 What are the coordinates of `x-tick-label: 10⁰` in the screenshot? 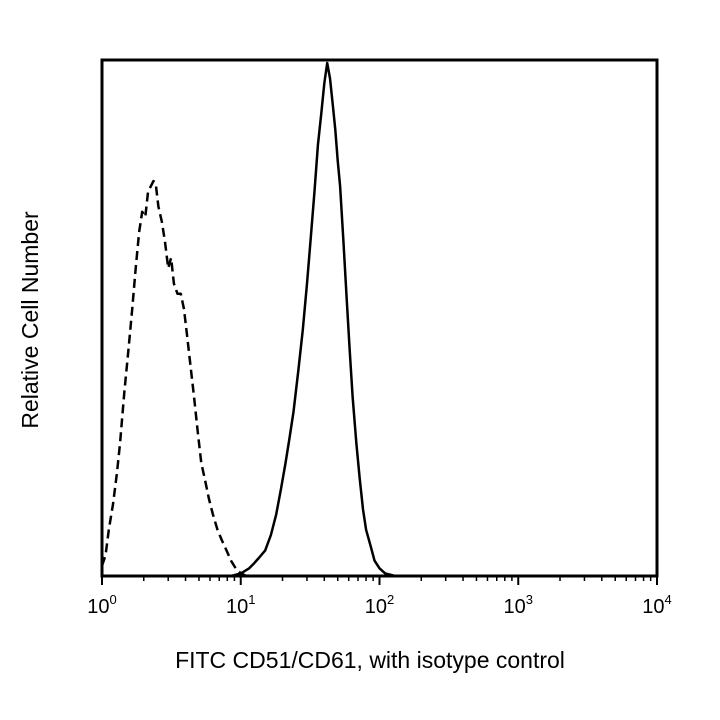 It's located at (101, 605).